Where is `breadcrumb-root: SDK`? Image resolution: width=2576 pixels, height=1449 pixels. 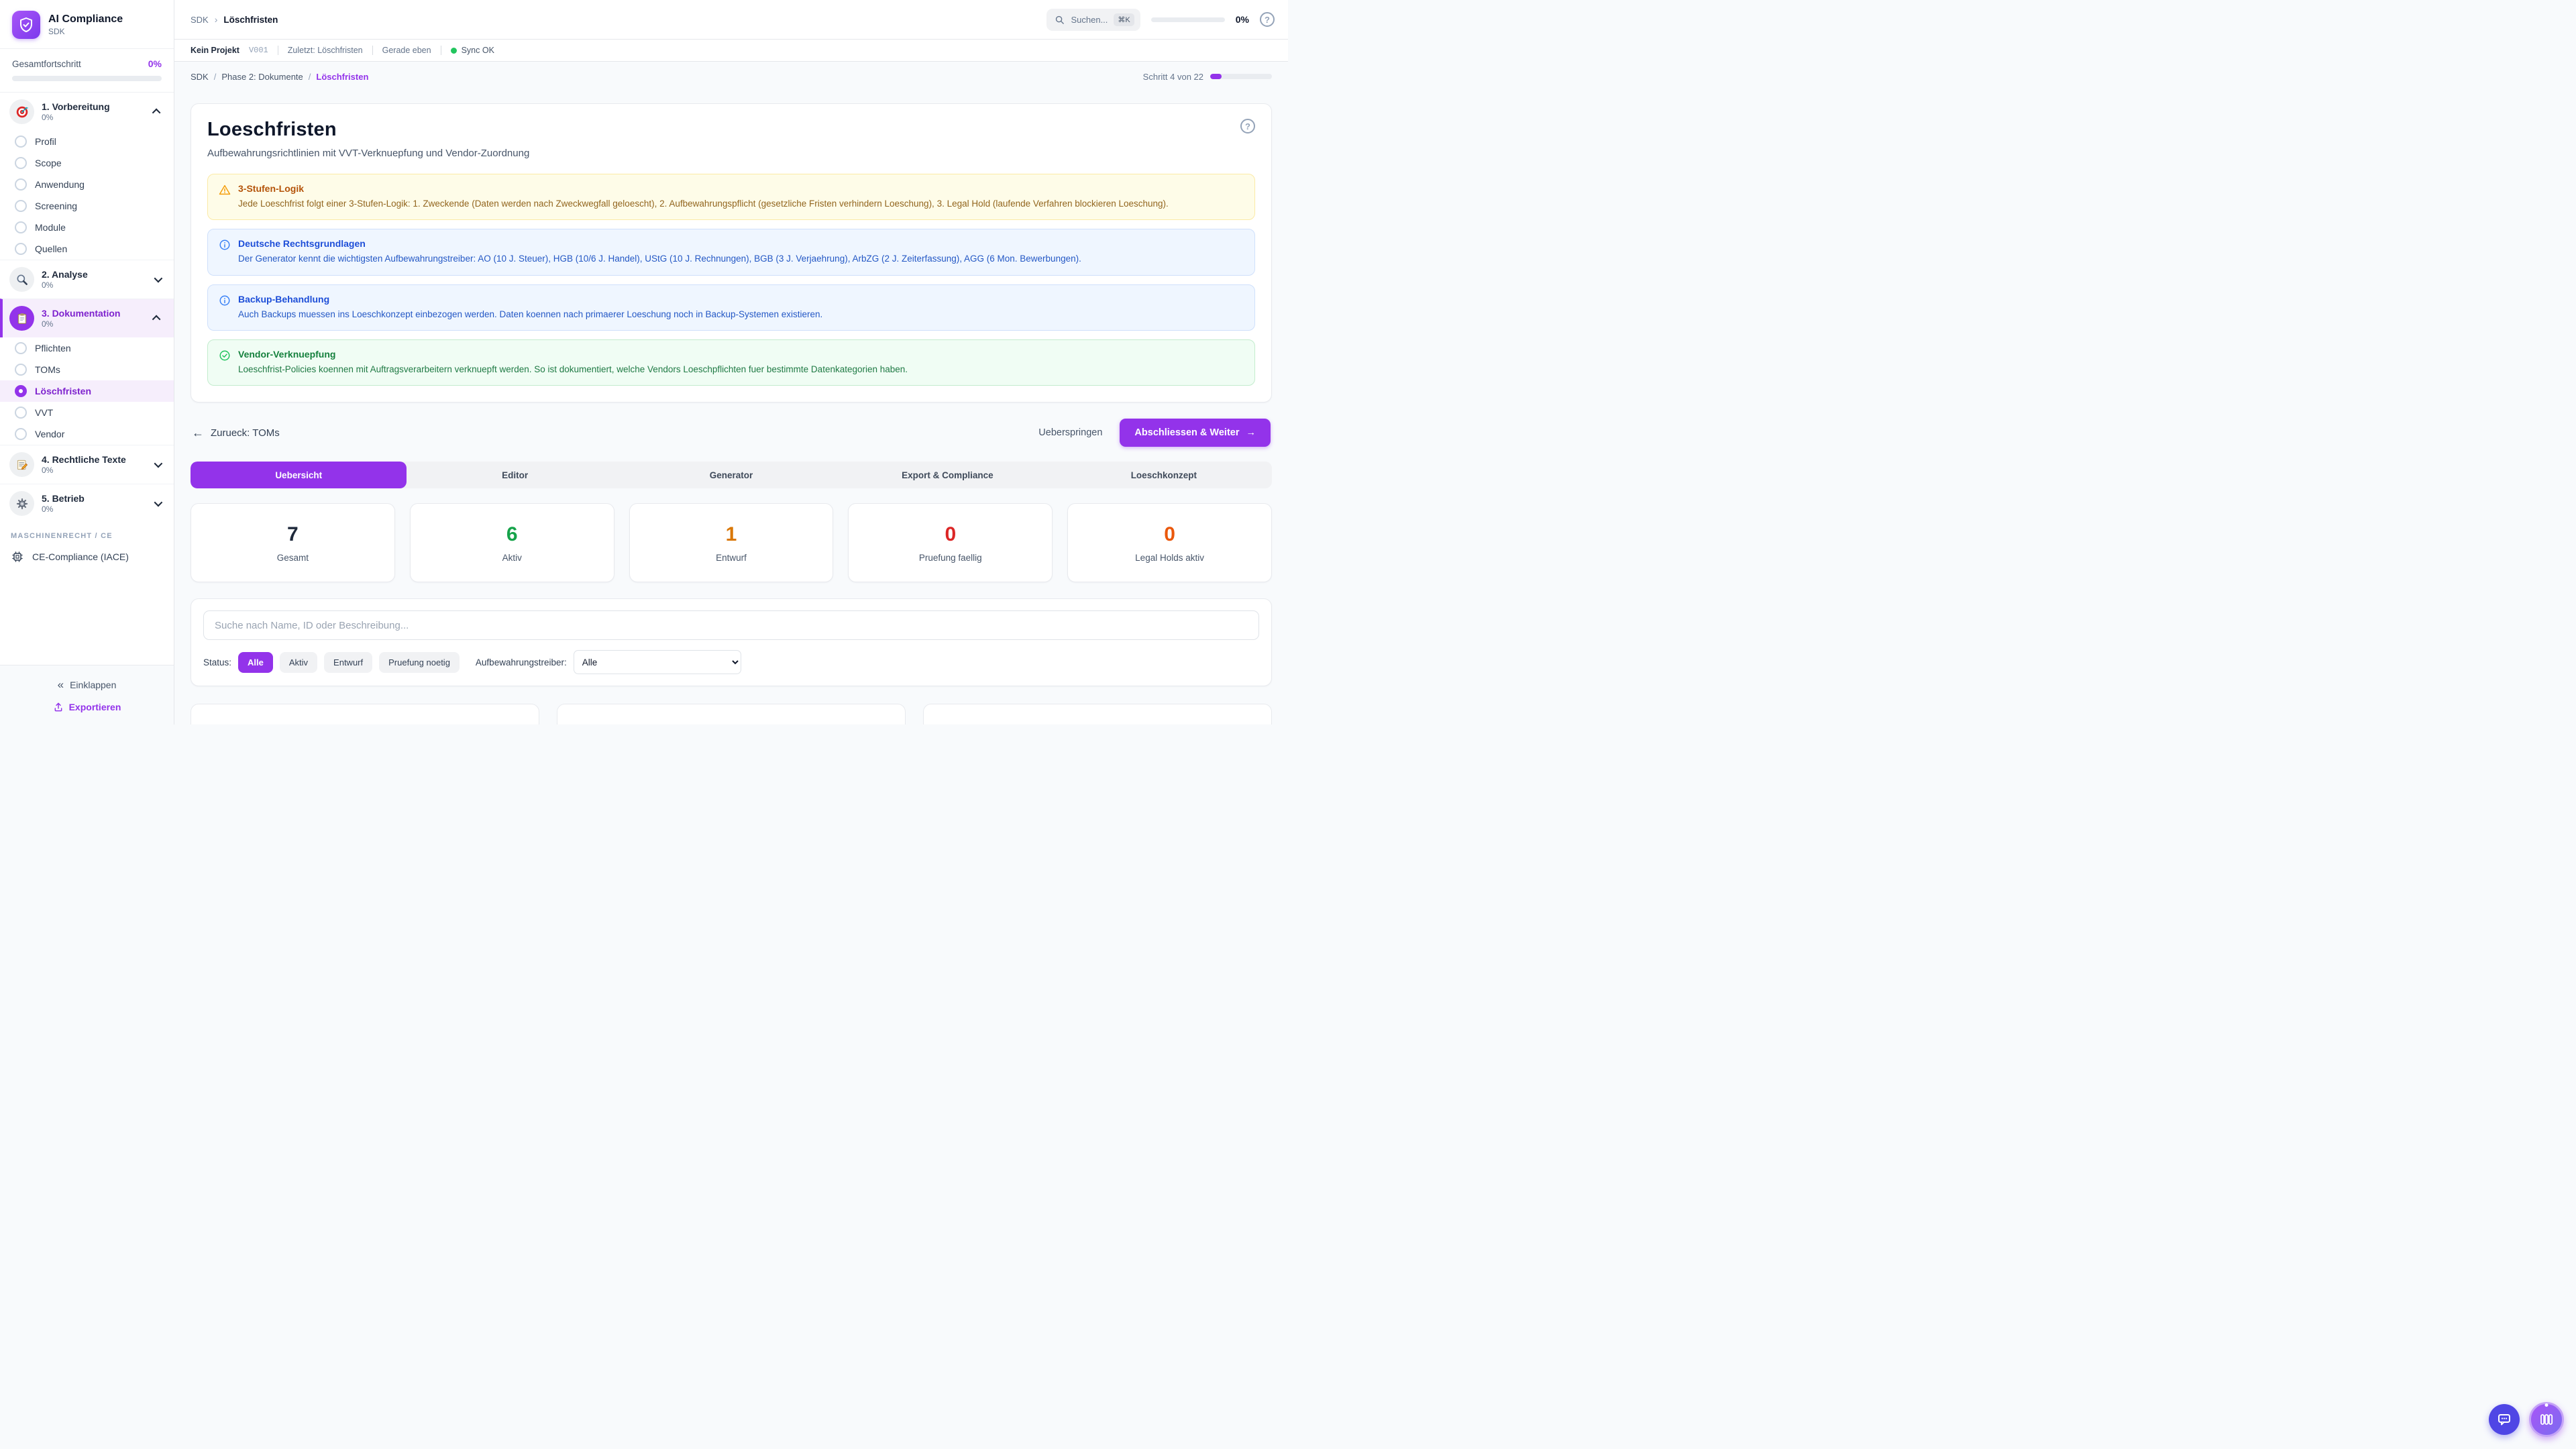
breadcrumb-root: SDK is located at coordinates (200, 19).